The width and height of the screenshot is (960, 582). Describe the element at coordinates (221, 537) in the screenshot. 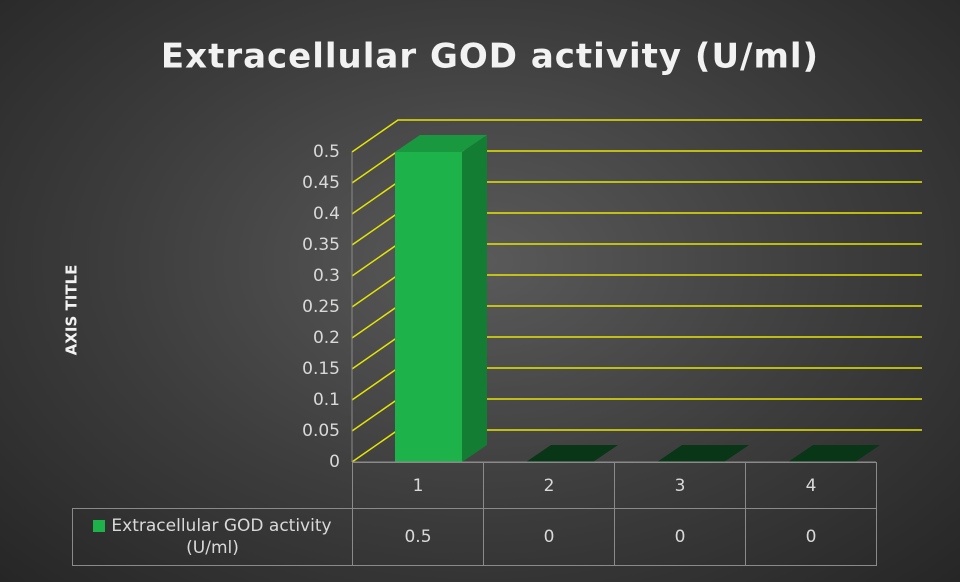

I see `legend-label: Extracellular GOD activity (U/ml)` at that location.